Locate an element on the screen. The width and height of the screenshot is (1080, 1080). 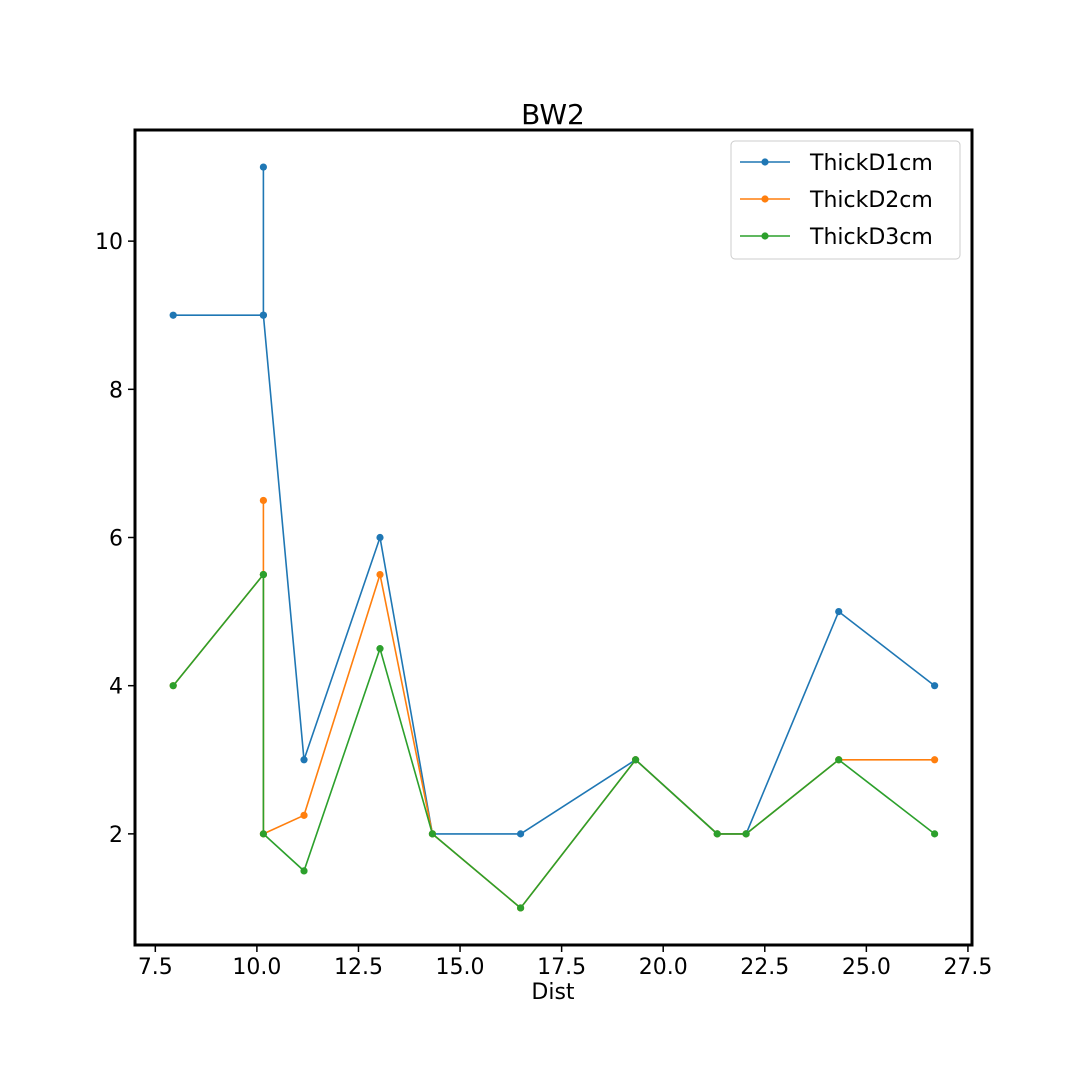
x-tick-label: 15.0 is located at coordinates (460, 967).